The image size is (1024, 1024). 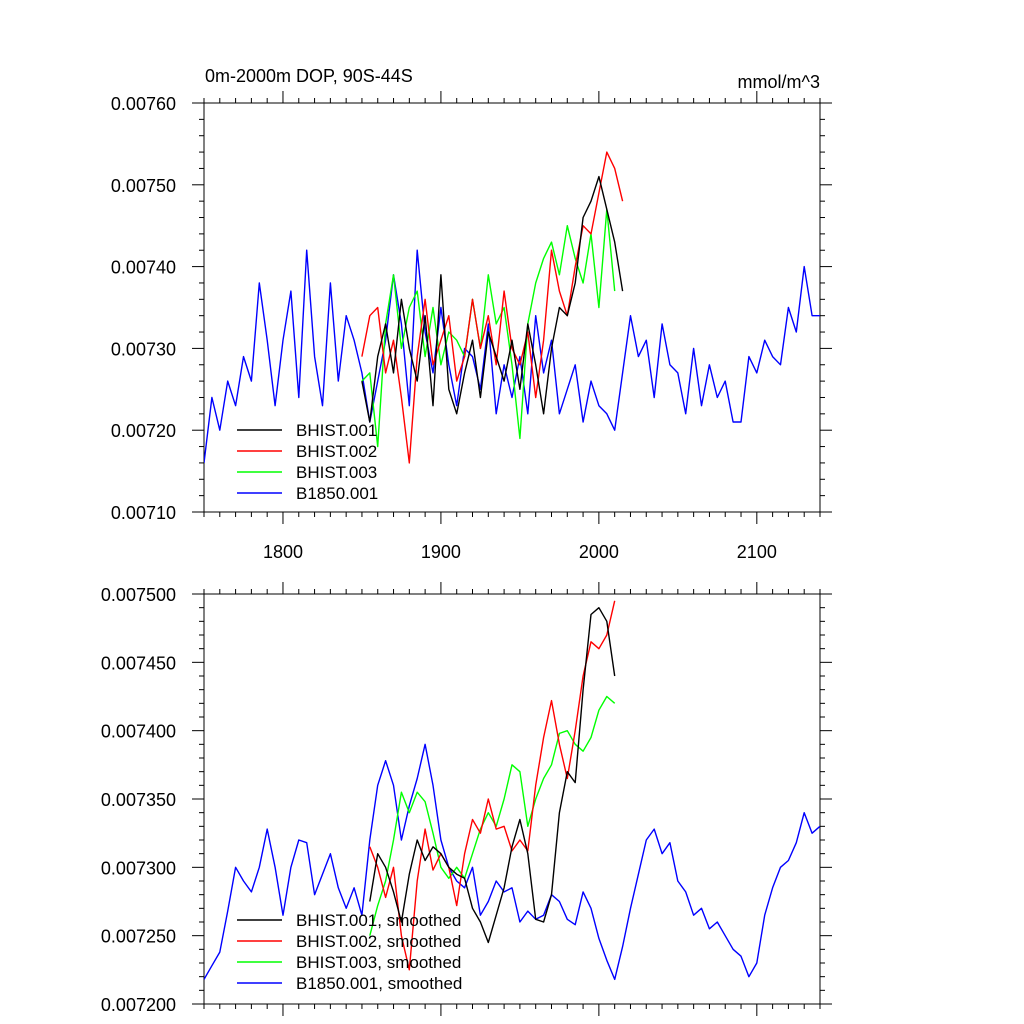 I want to click on legend-label: B1850.001, smoothed, so click(x=379, y=983).